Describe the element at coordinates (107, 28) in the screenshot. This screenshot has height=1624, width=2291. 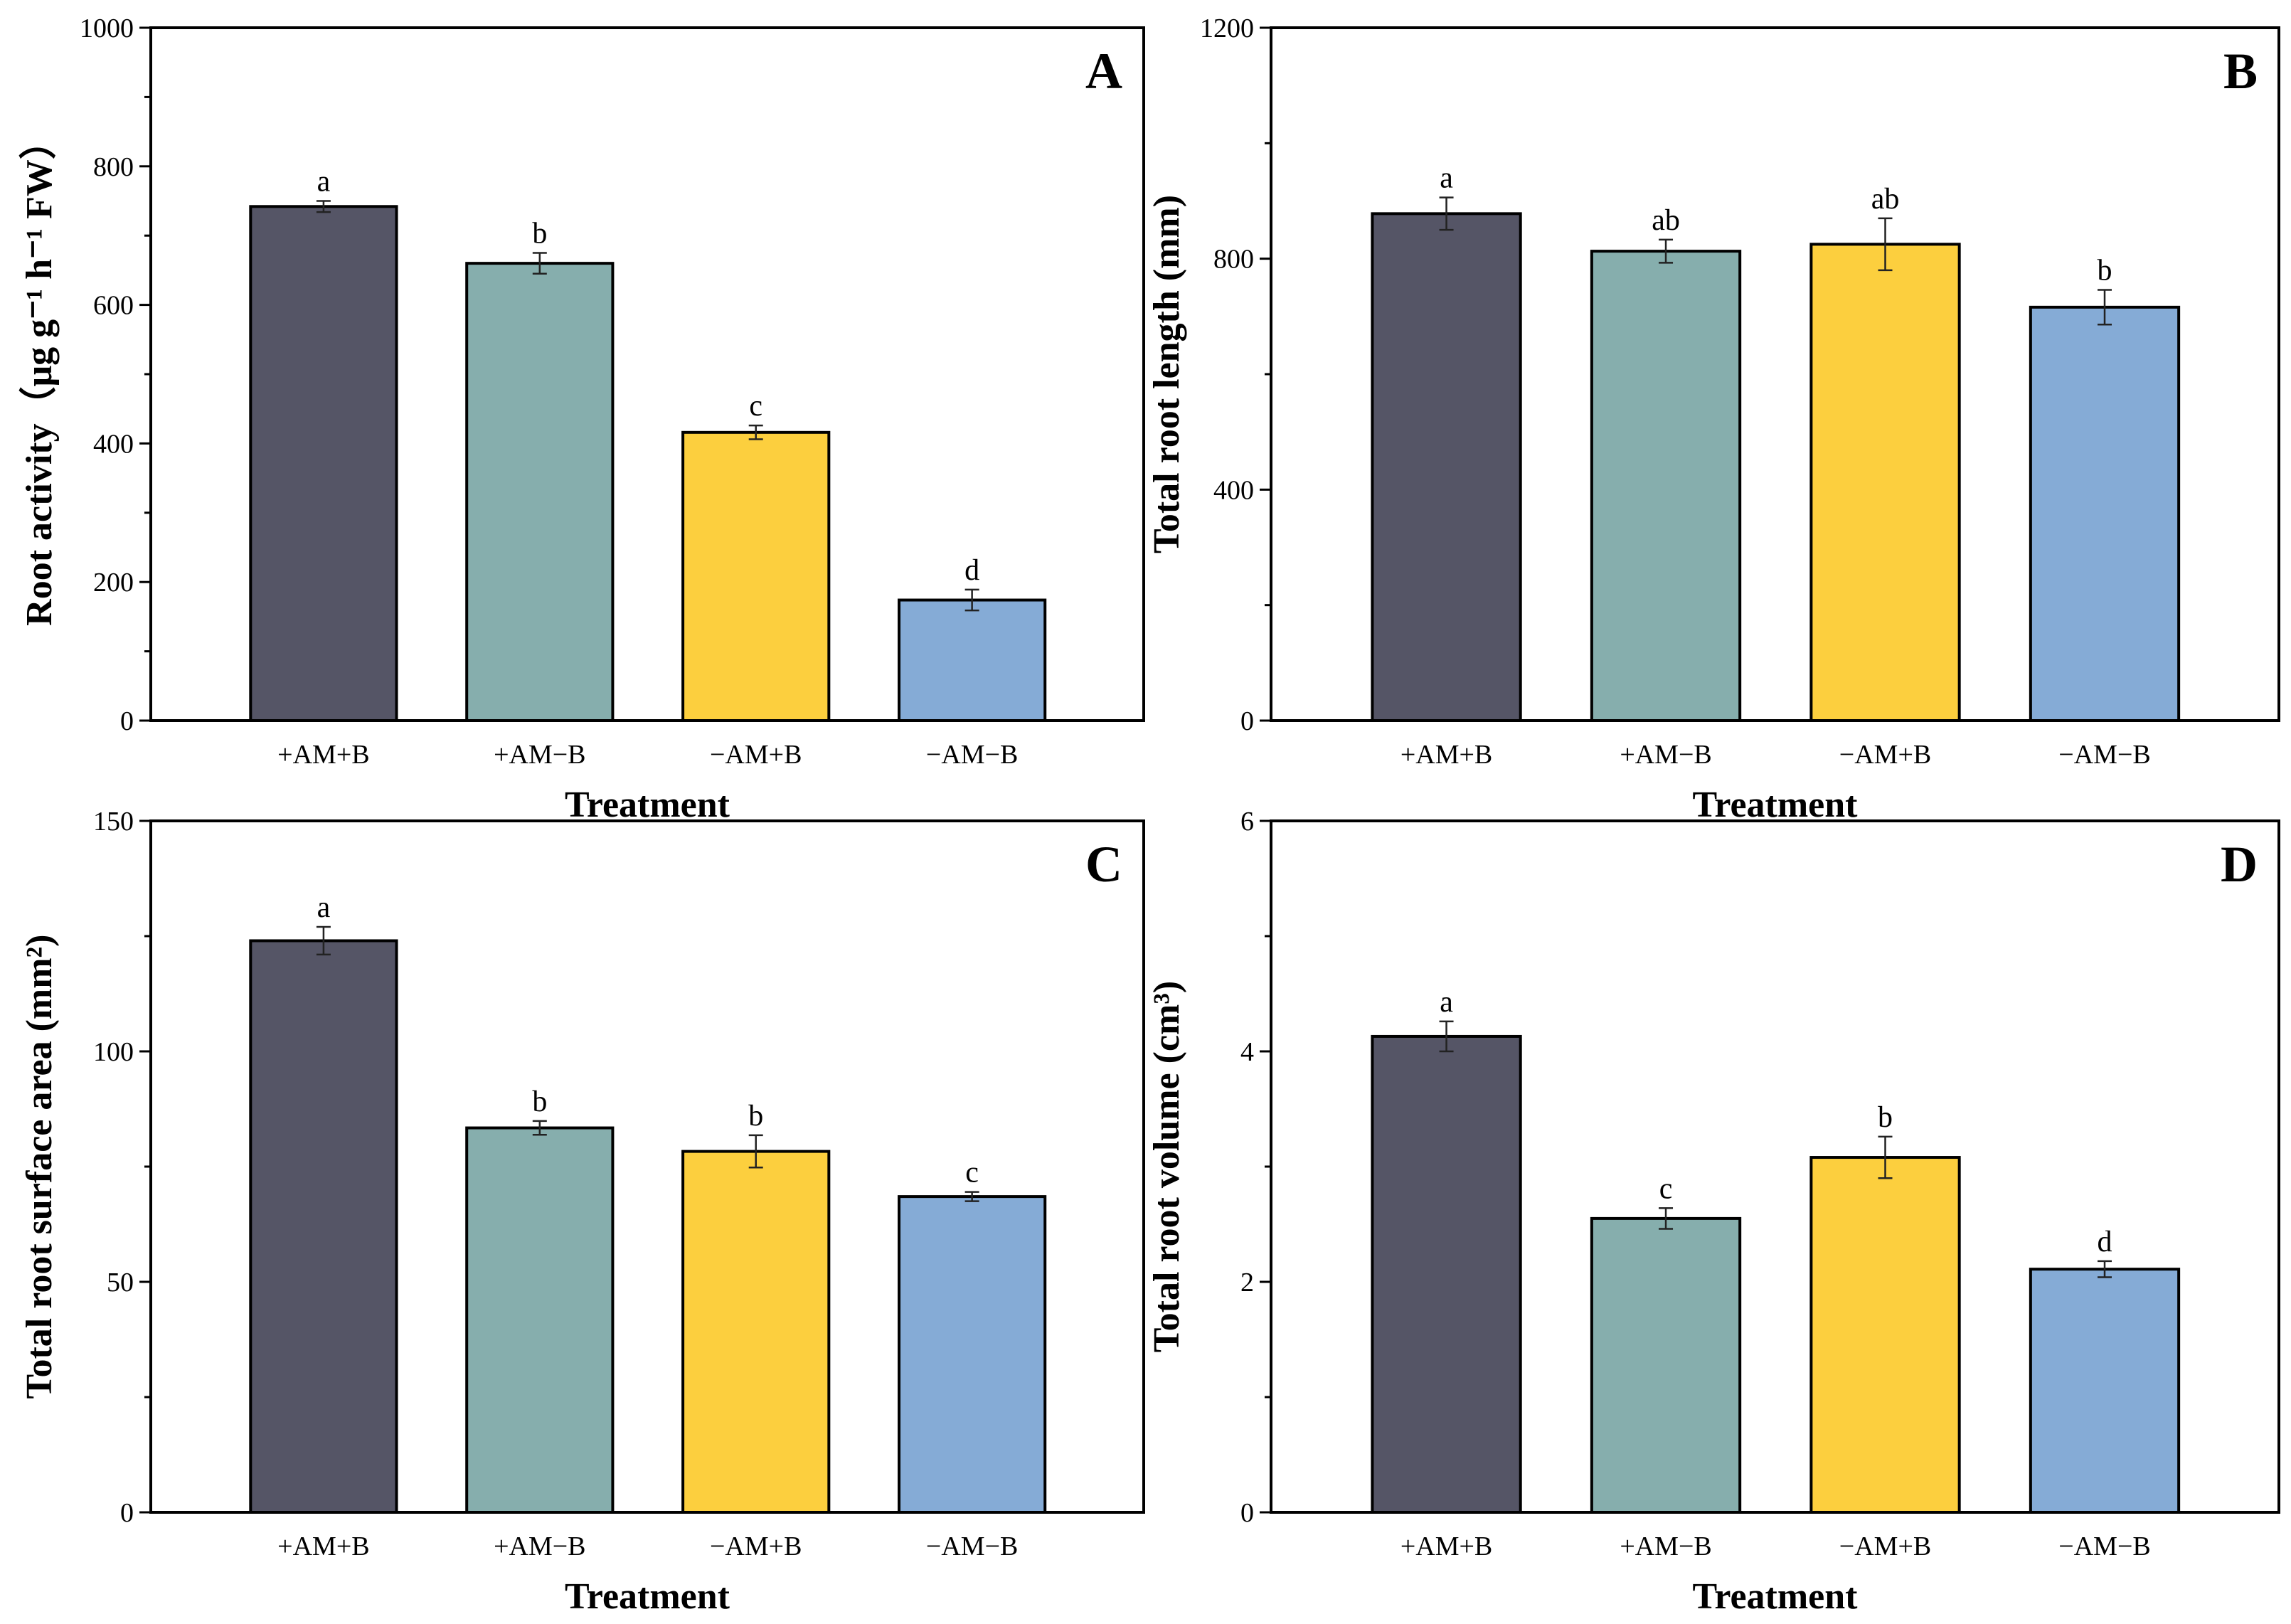
I see `y-tick-label: 1000` at that location.